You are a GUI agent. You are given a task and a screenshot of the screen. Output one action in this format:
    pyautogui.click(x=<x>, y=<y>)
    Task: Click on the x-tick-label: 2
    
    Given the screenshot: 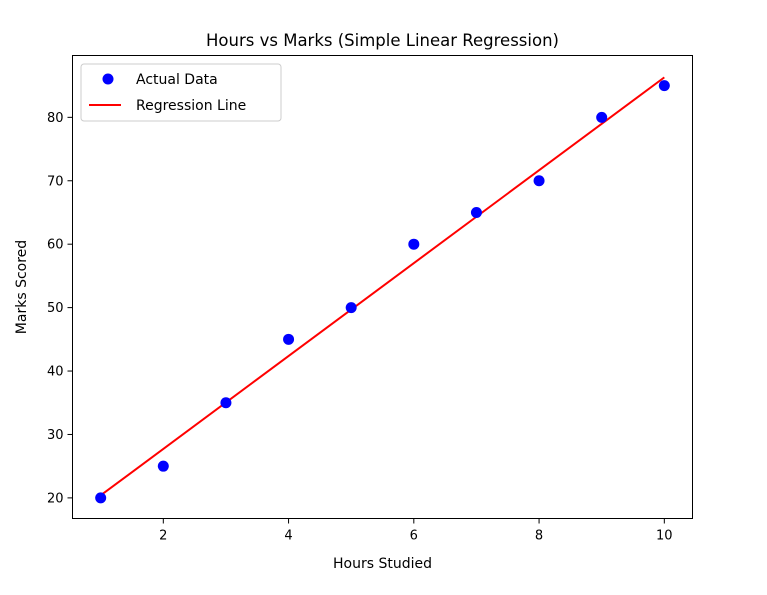 What is the action you would take?
    pyautogui.click(x=163, y=536)
    